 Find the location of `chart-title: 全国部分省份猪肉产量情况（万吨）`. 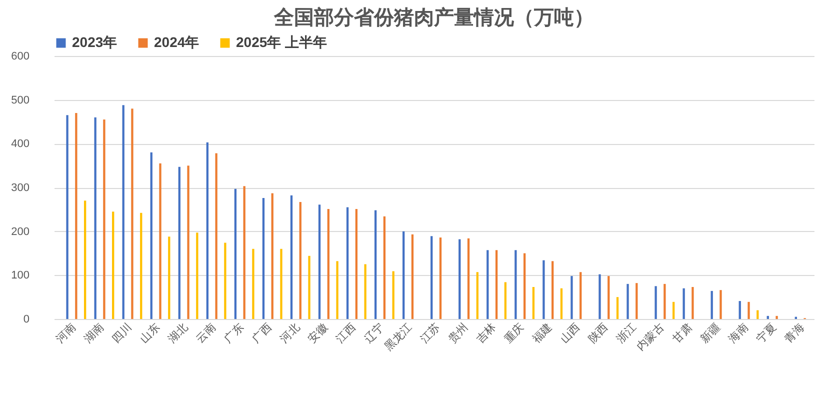

chart-title: 全国部分省份猪肉产量情况（万吨） is located at coordinates (433, 17).